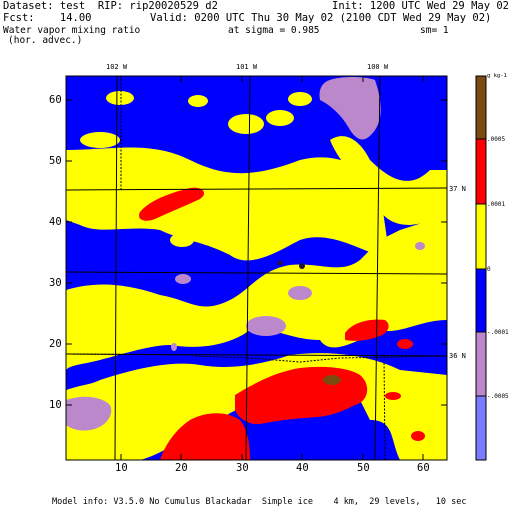 The width and height of the screenshot is (512, 512). Describe the element at coordinates (47, 18) in the screenshot. I see `forecast-hour-label: Fcst: 14.00` at that location.